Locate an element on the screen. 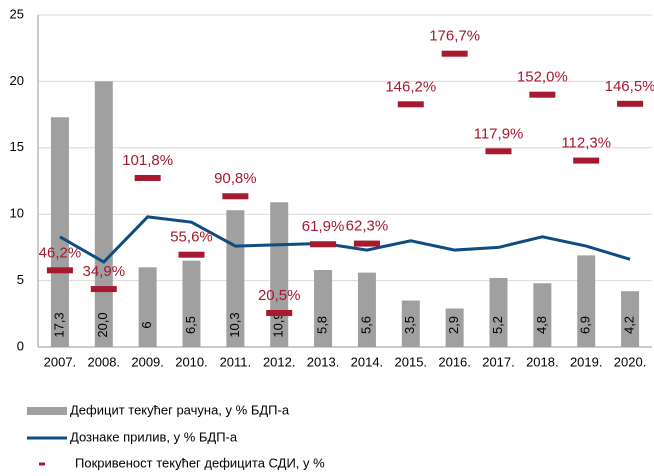 This screenshot has height=476, width=654. bar-value-label: 4,8 is located at coordinates (541, 325).